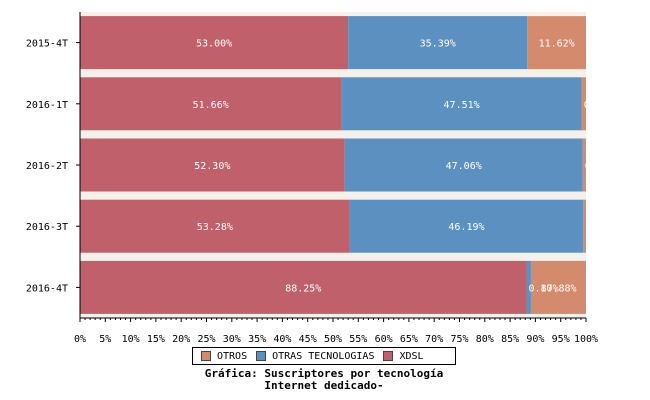 This screenshot has height=400, width=650. I want to click on data-label: 46.19%, so click(466, 227).